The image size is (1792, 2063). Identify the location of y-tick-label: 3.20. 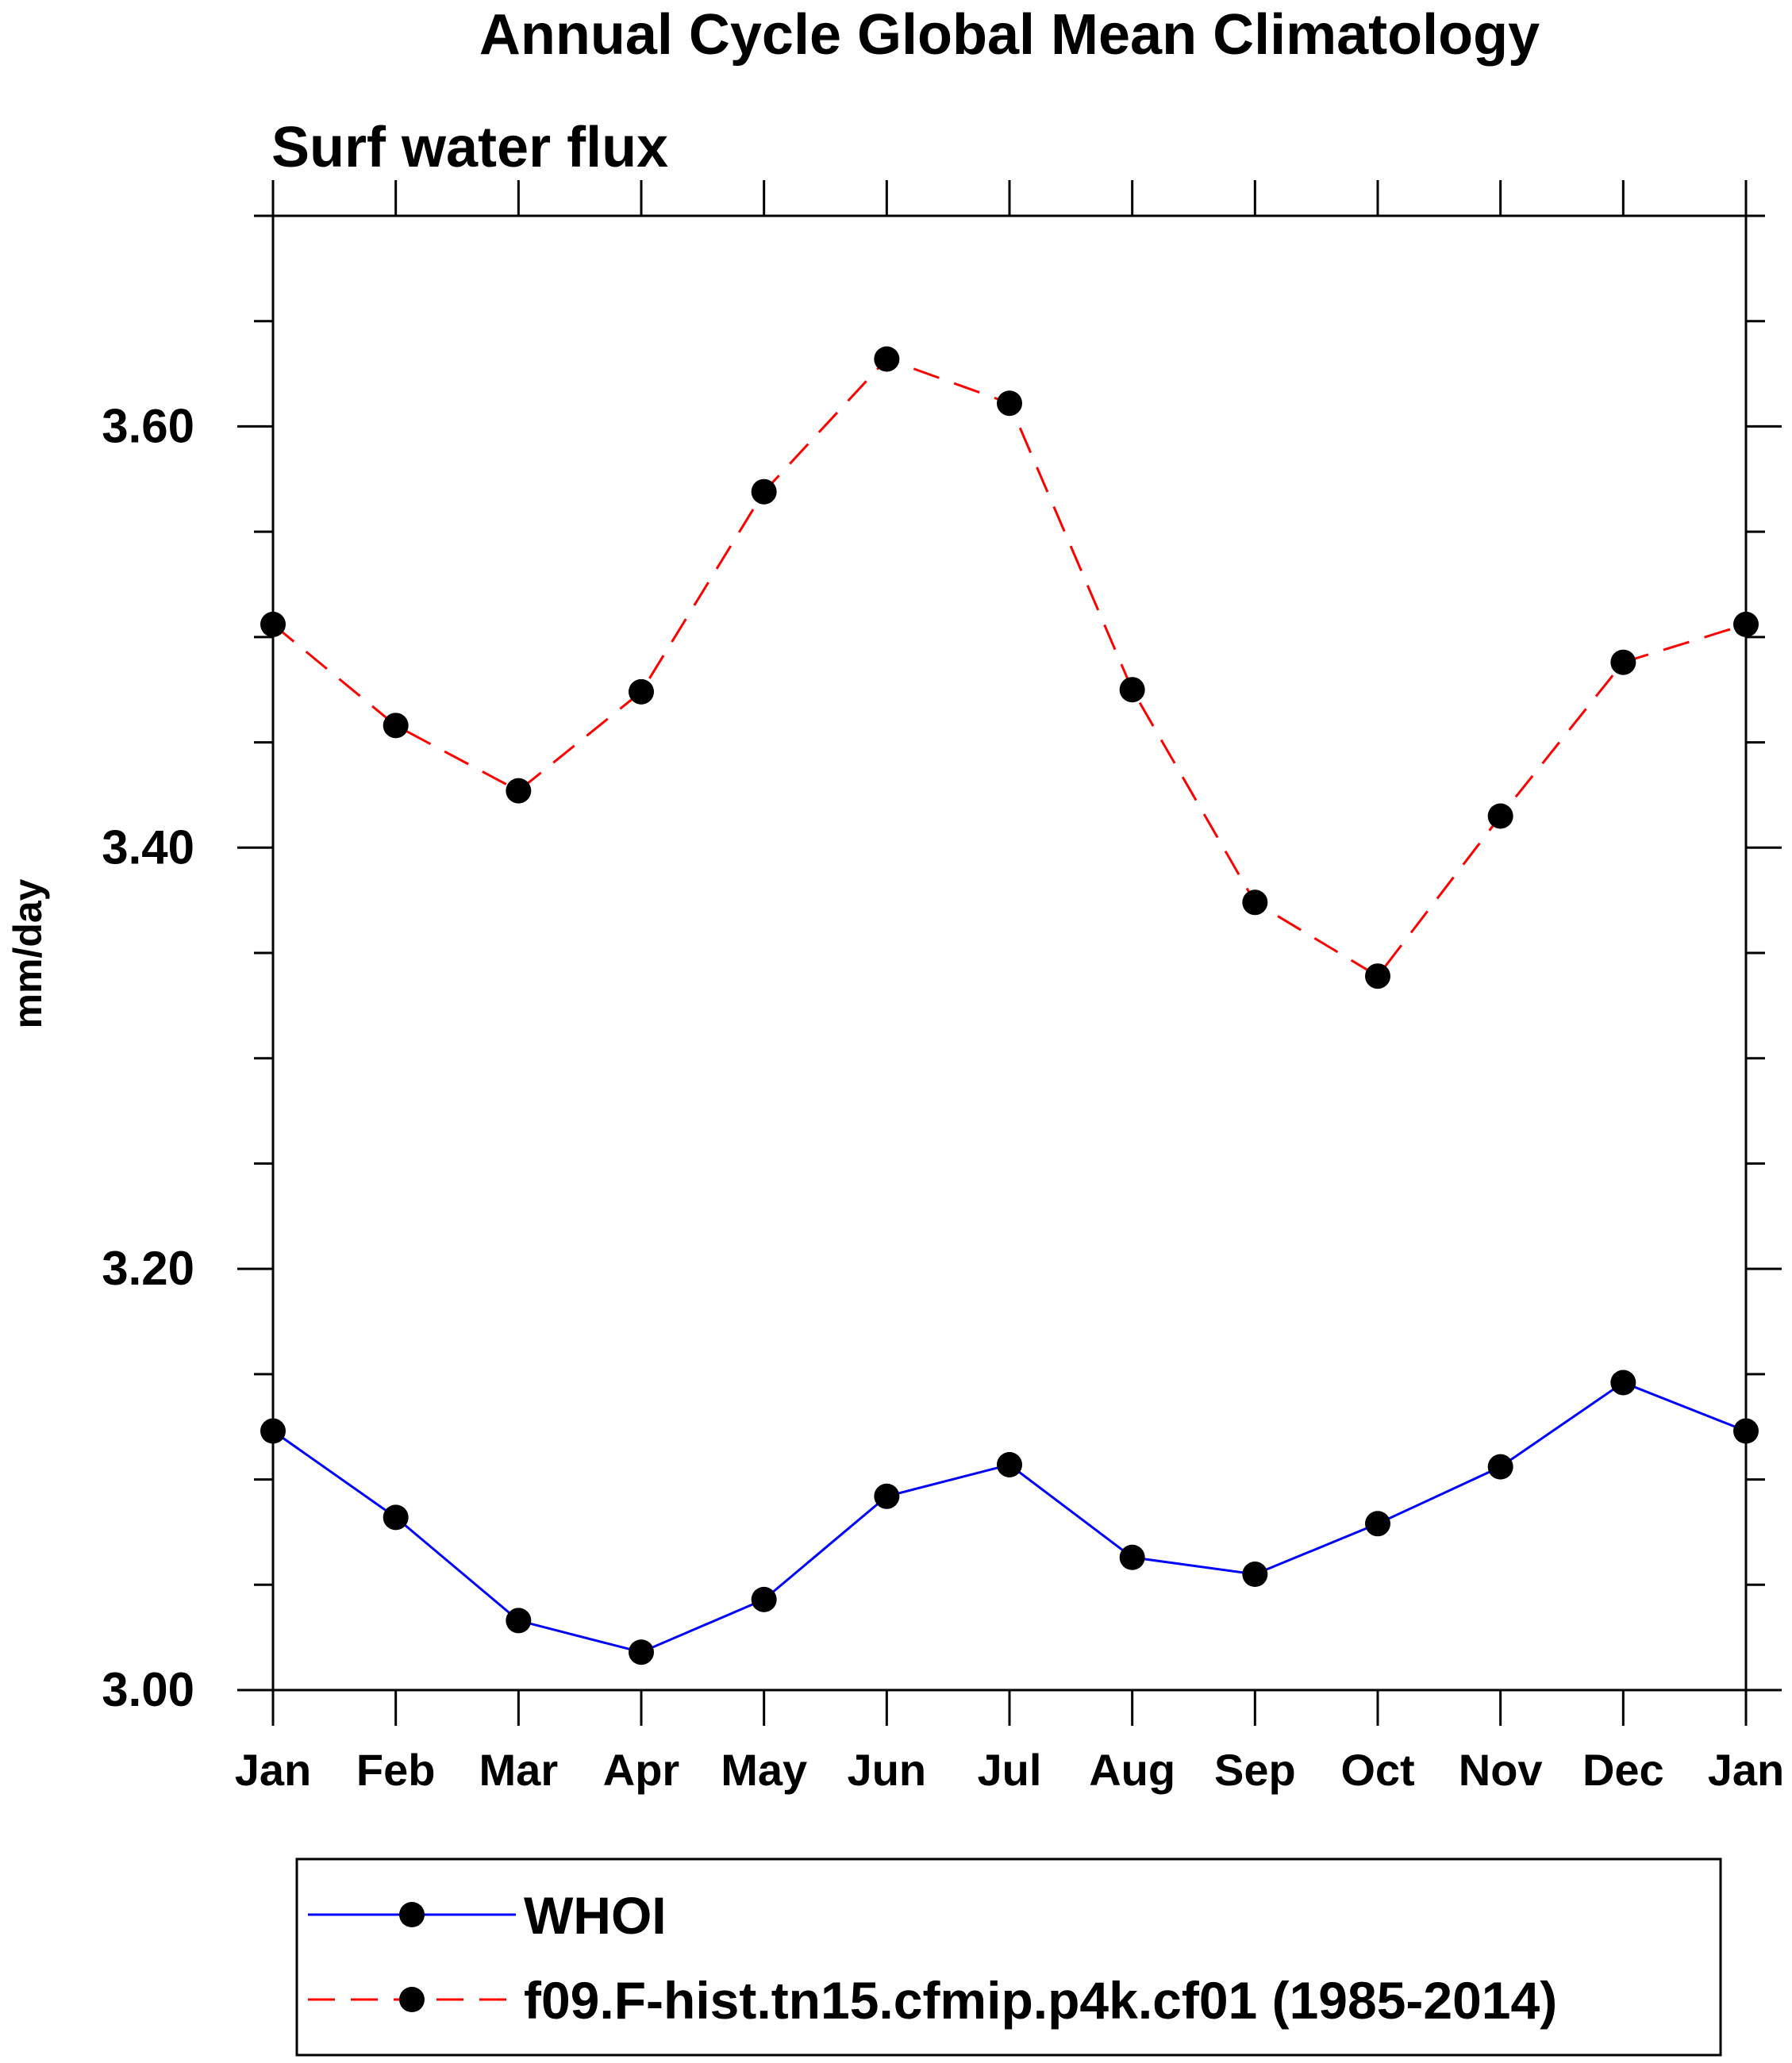
(148, 1268).